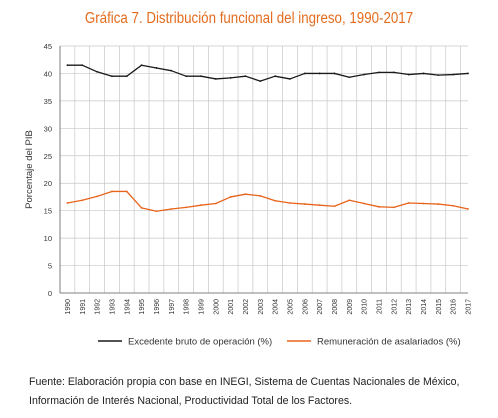 This screenshot has width=498, height=418. I want to click on x-tick-label: 2007, so click(320, 307).